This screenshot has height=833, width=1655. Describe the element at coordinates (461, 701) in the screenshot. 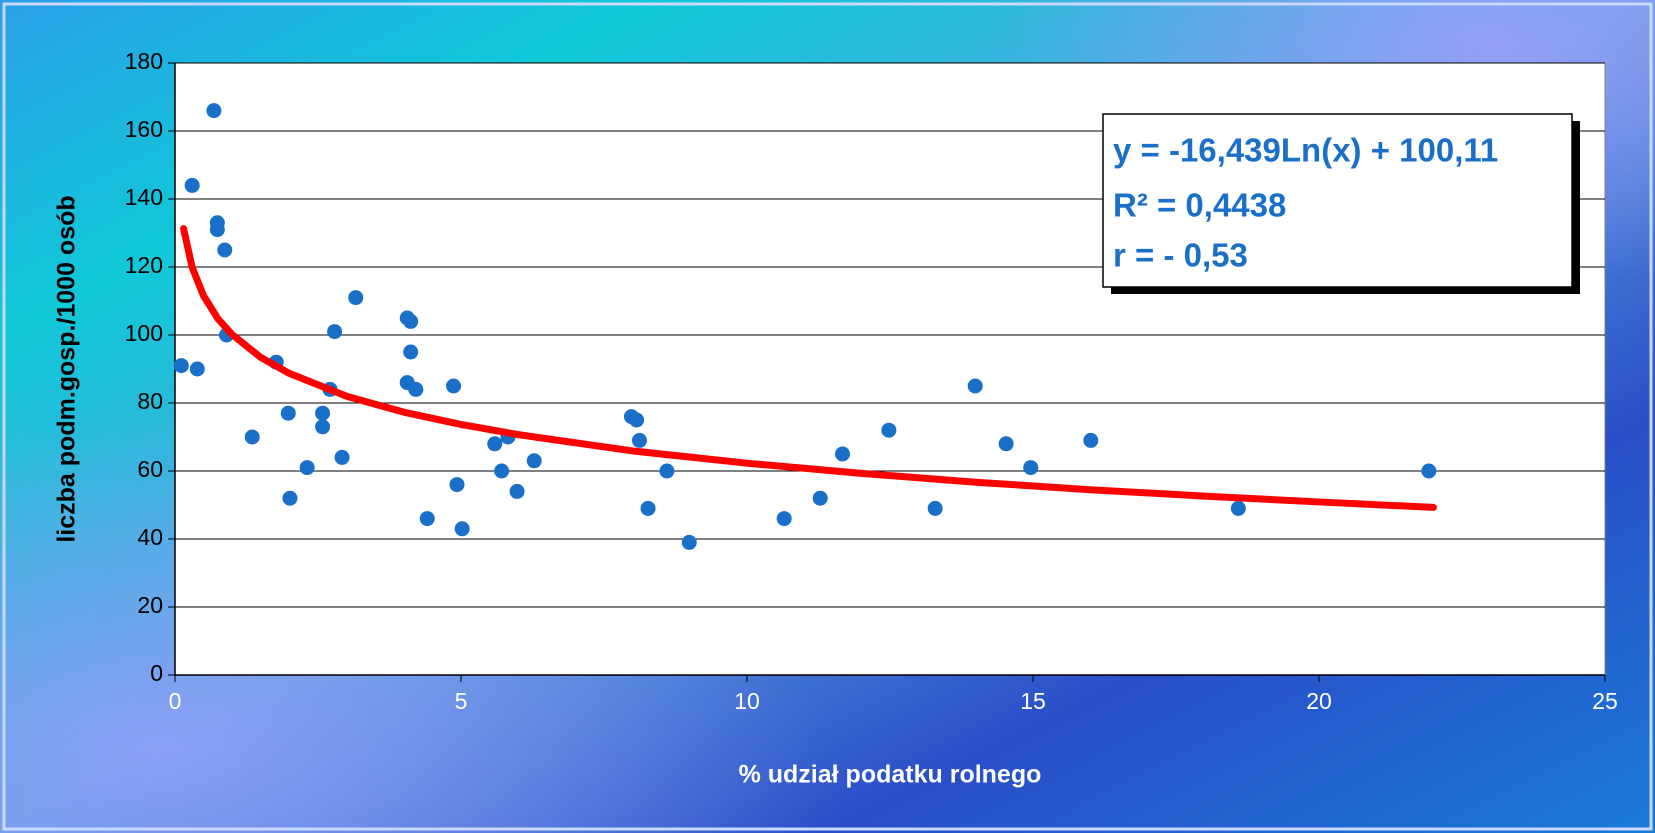

I see `x-tick-label: 5` at that location.